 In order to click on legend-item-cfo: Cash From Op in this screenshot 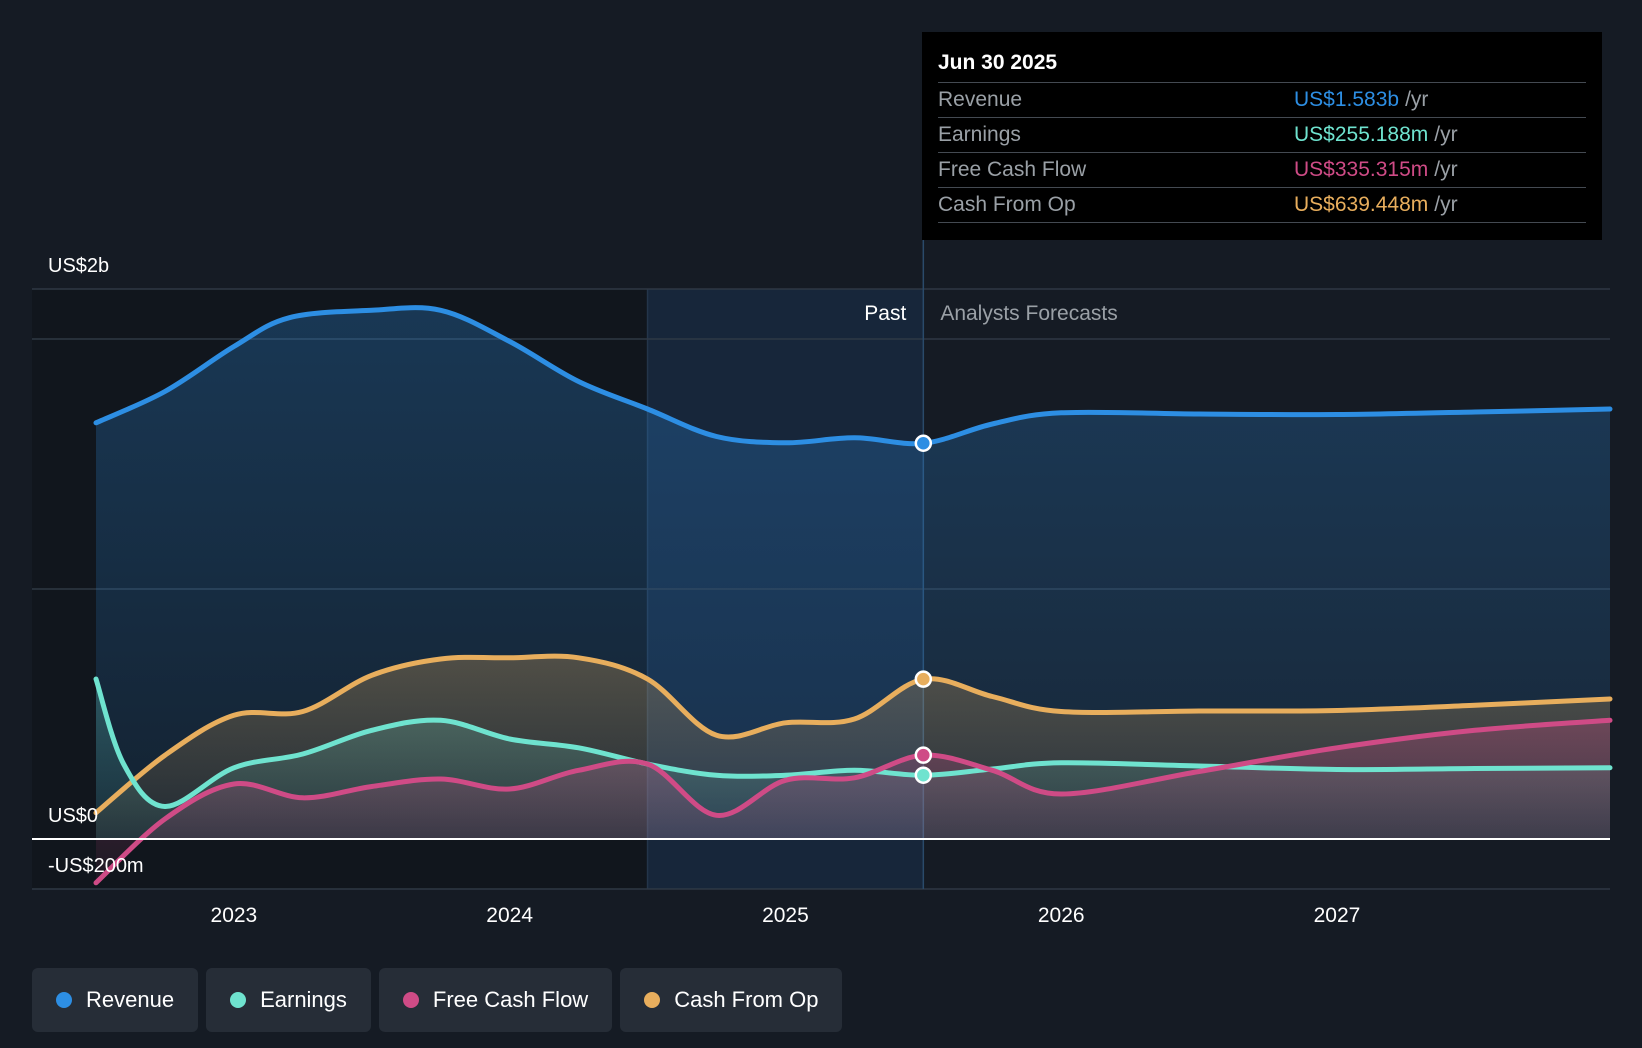, I will do `click(731, 1000)`.